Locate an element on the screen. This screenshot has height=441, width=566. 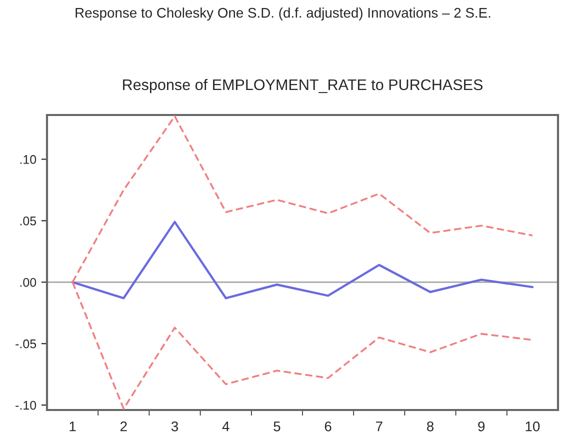
x-tick-label: 5 is located at coordinates (277, 427).